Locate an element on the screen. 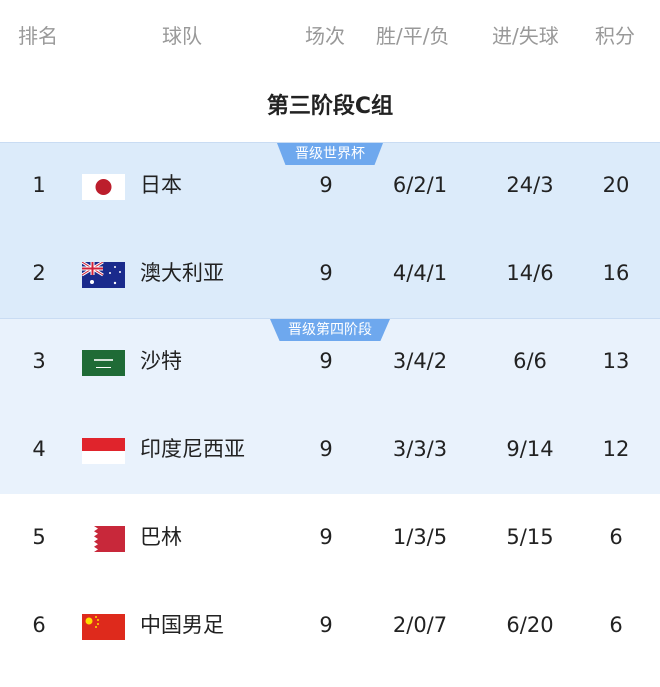  win-draw-loss: 3/4/2 is located at coordinates (420, 361).